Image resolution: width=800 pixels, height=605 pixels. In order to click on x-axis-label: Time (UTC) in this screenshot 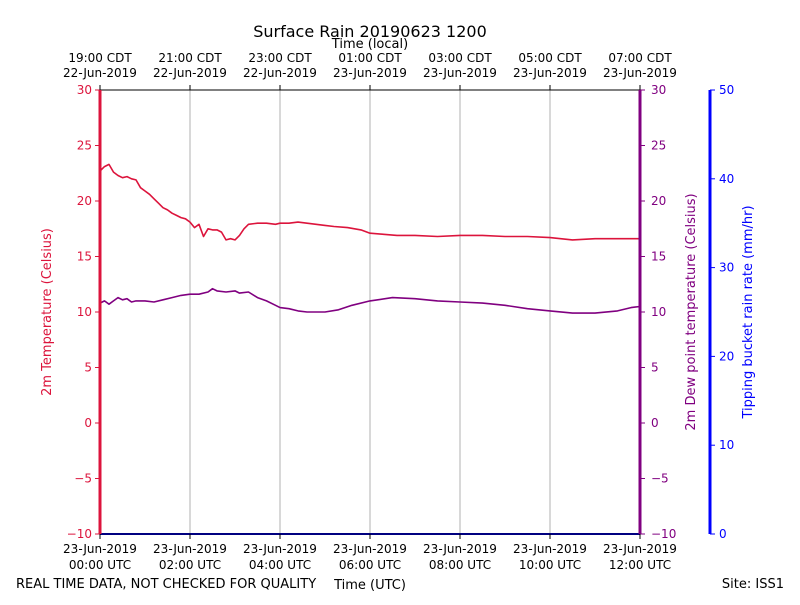, I will do `click(369, 585)`.